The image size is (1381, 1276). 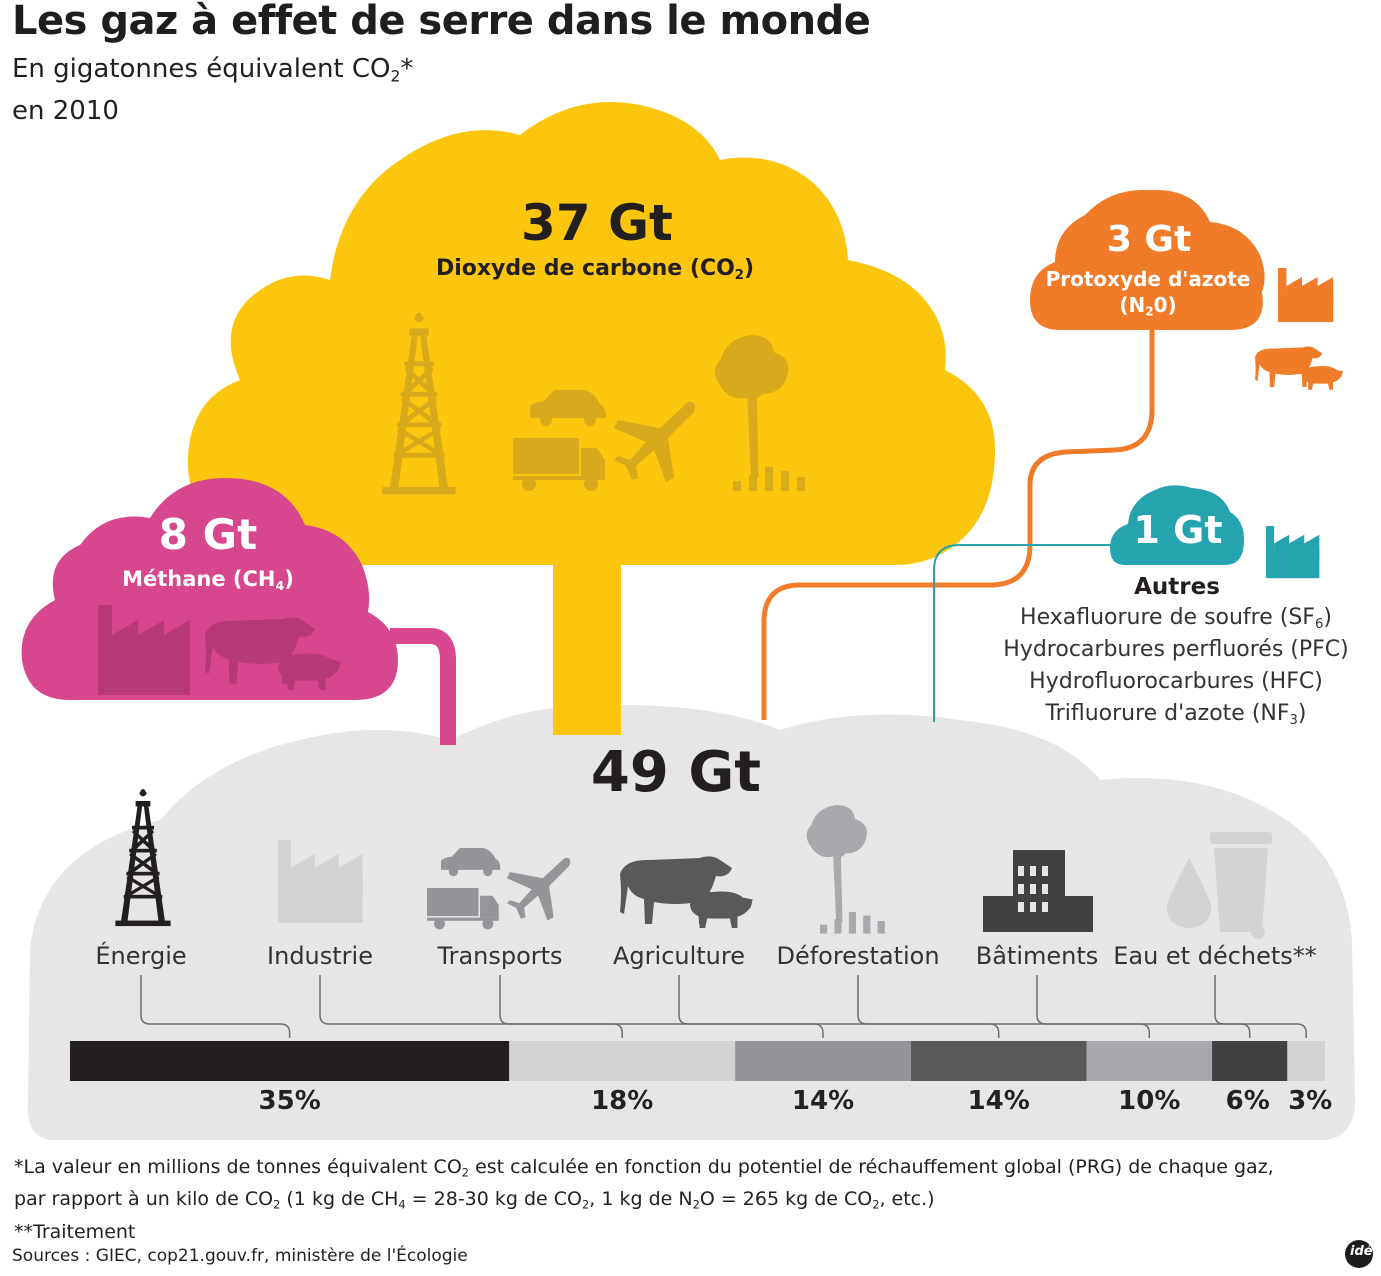 What do you see at coordinates (320, 956) in the screenshot?
I see `category-label-industrie: Industrie` at bounding box center [320, 956].